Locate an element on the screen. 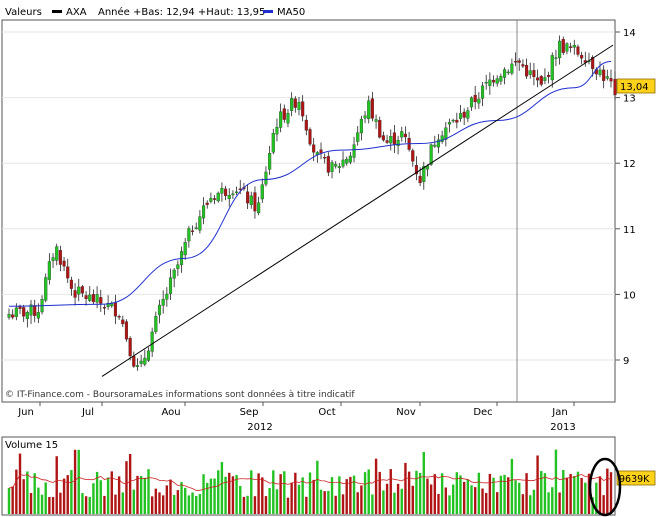 This screenshot has height=517, width=665. price-tick-label: 11 is located at coordinates (629, 230).